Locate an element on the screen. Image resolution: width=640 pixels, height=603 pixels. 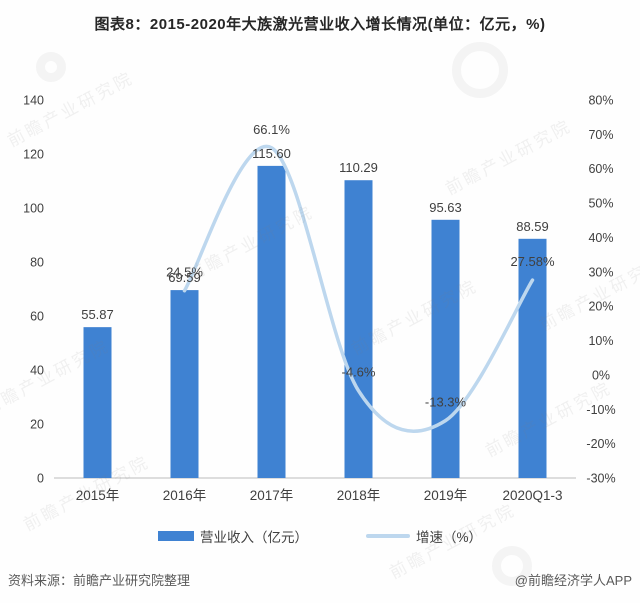
x-label-2016年: 2016年 is located at coordinates (185, 495).